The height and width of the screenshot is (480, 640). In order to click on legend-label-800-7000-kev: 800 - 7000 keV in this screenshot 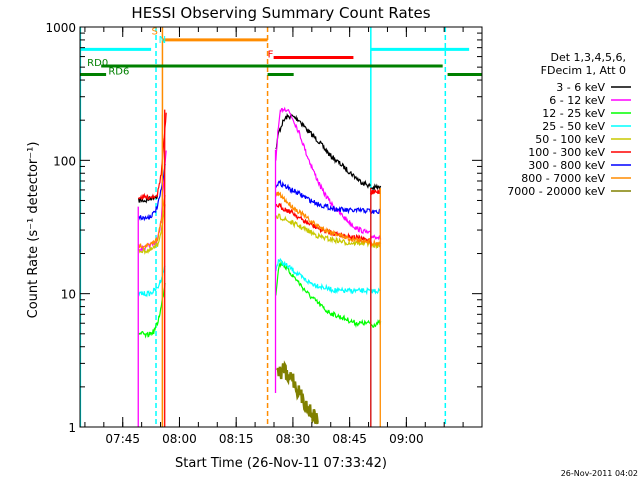, I will do `click(563, 178)`.